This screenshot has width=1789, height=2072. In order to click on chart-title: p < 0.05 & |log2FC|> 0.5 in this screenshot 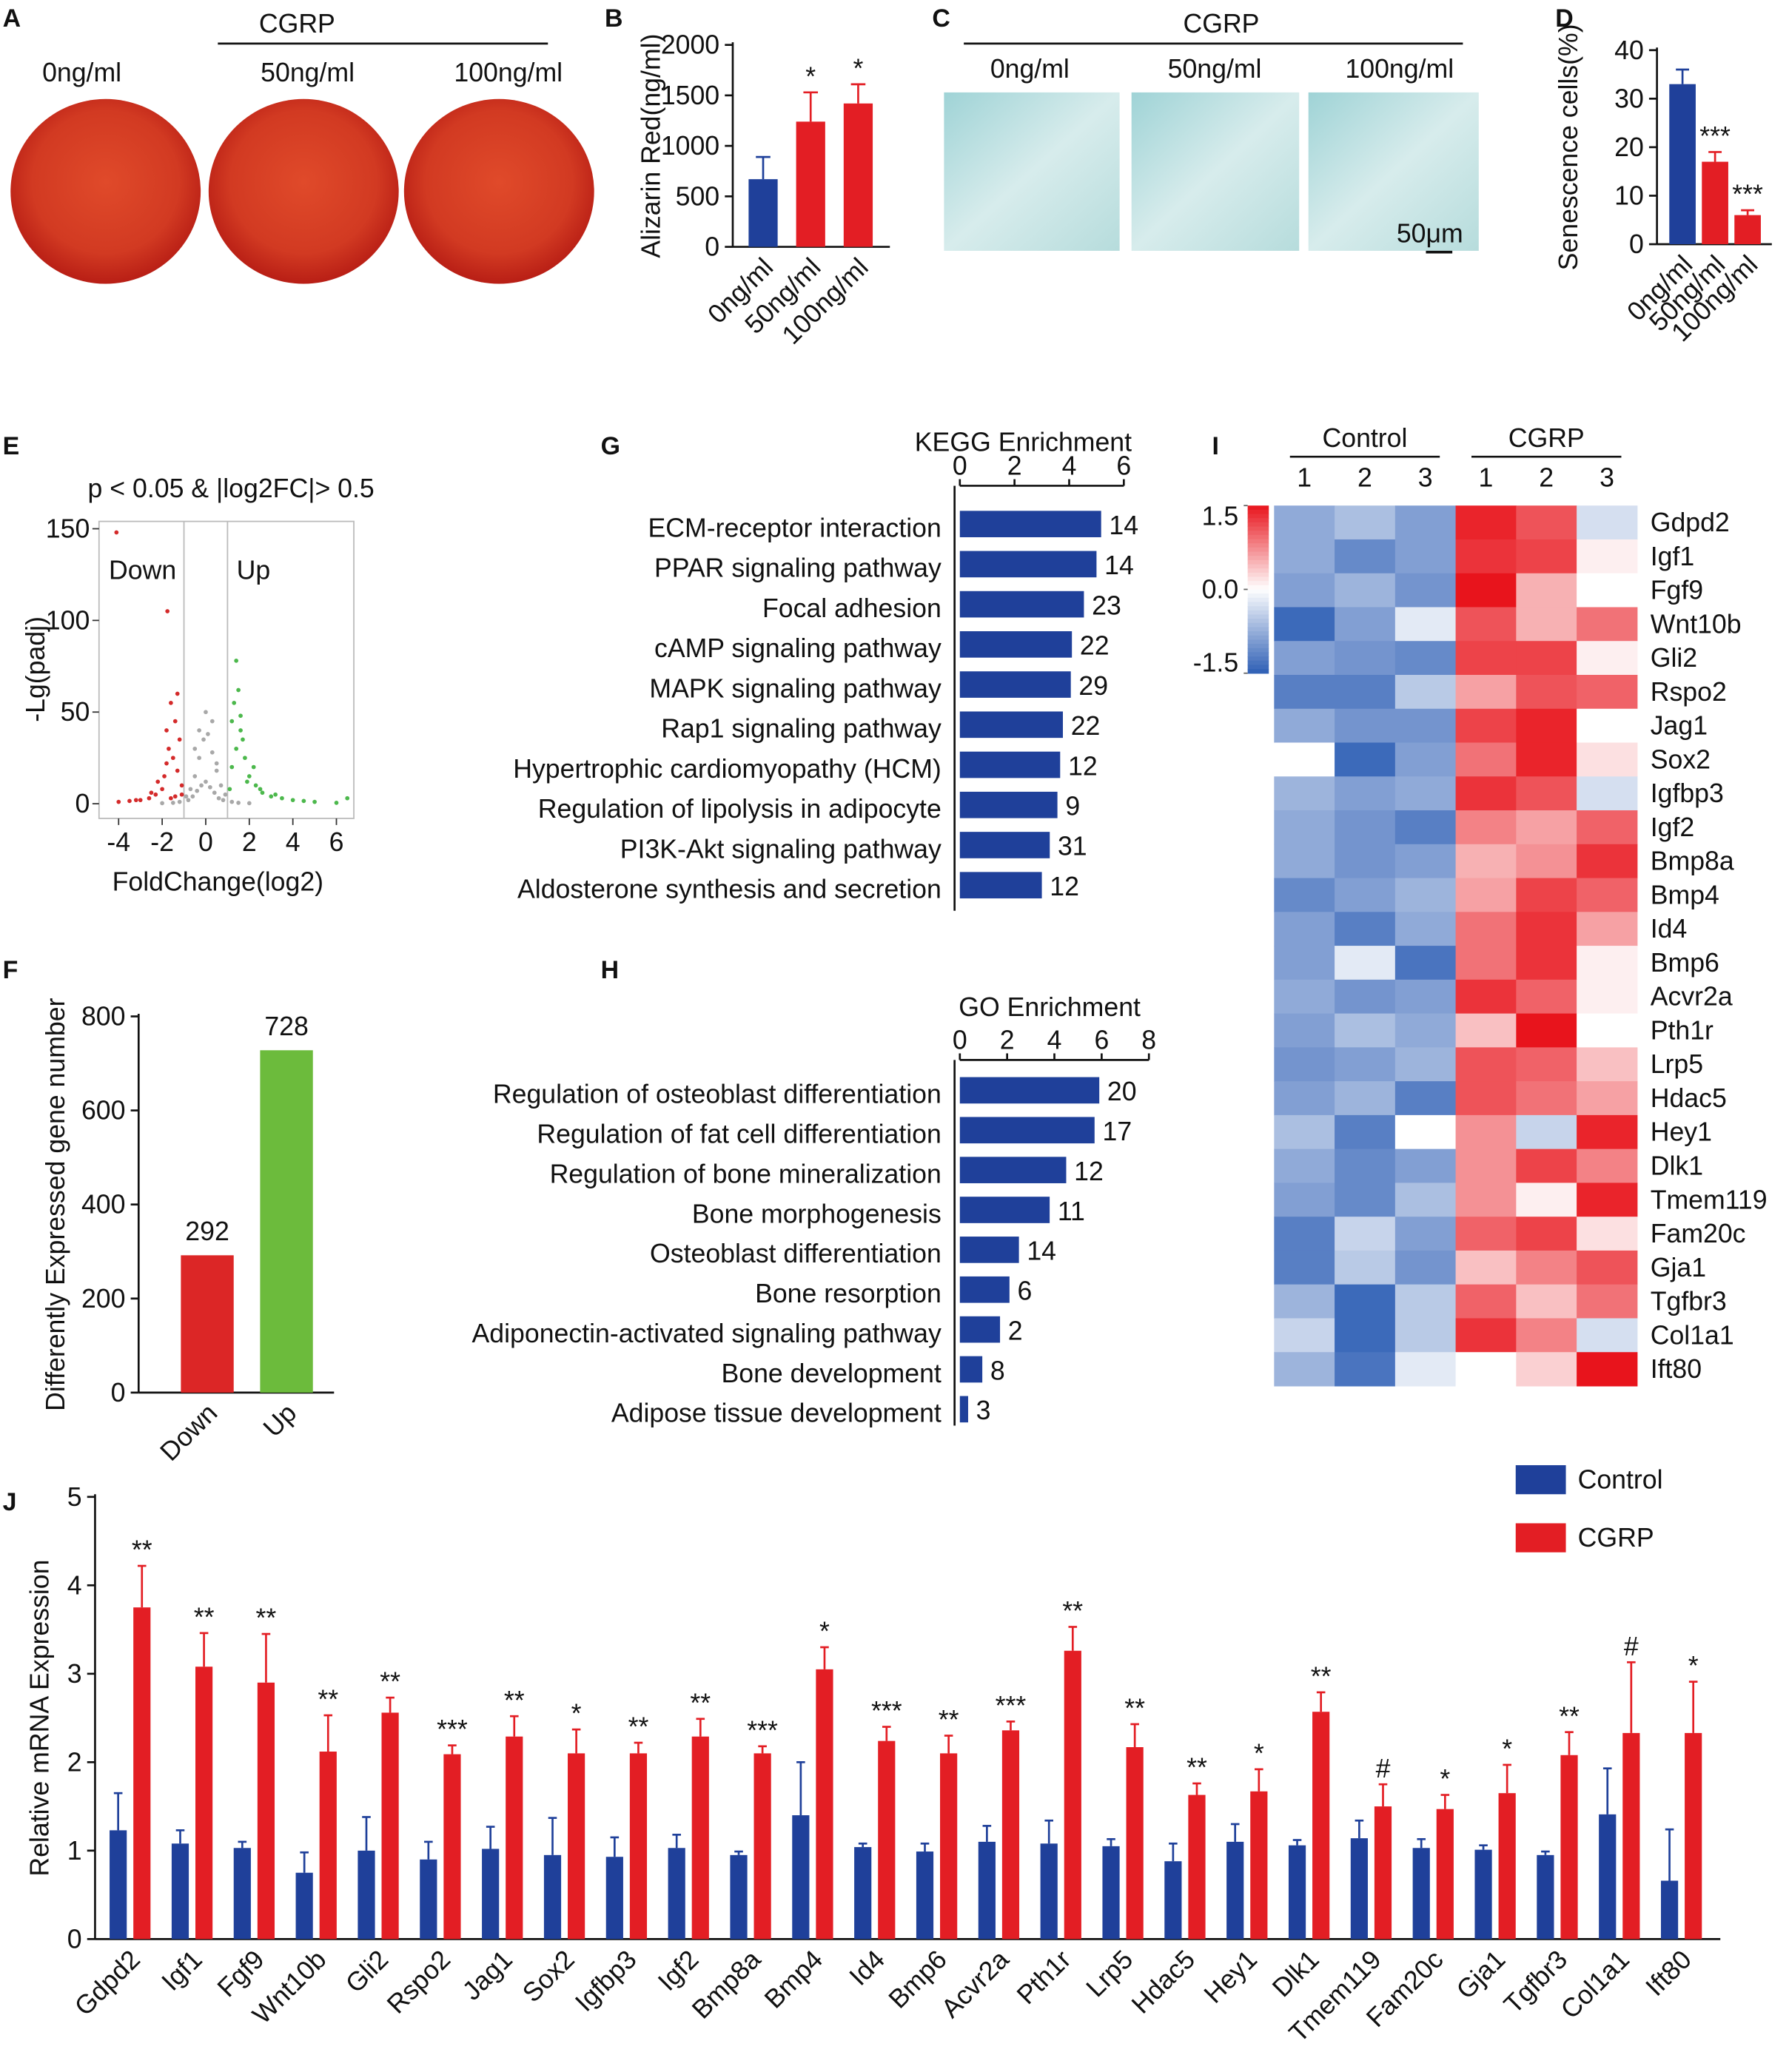, I will do `click(231, 488)`.